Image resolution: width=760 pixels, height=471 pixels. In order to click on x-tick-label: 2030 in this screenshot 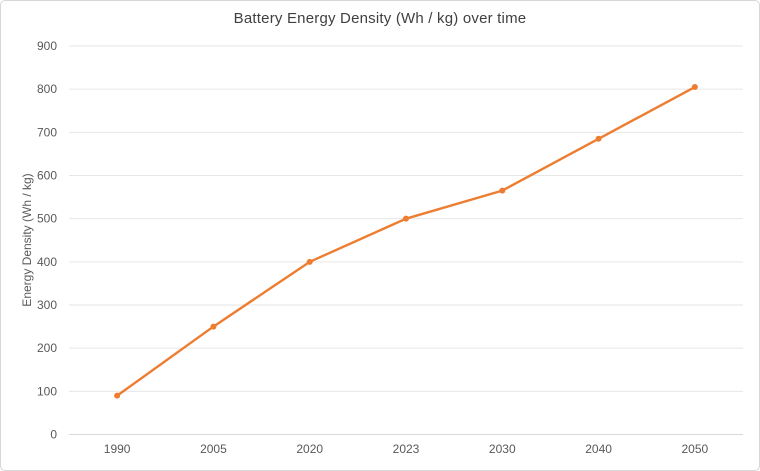, I will do `click(502, 449)`.